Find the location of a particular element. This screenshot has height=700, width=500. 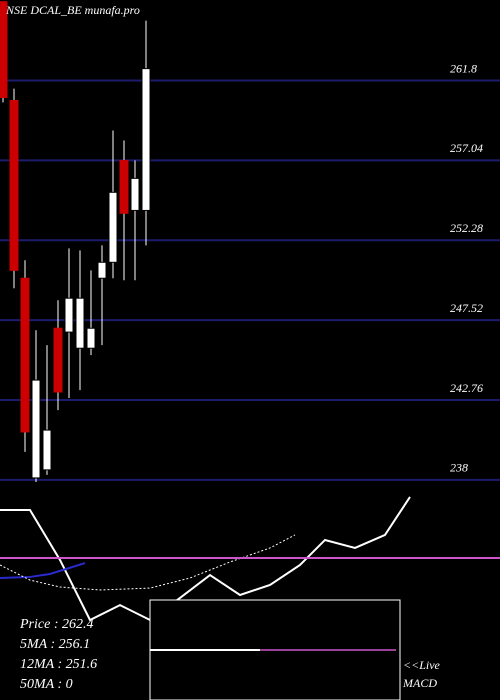

y-tick-label: 247.52 is located at coordinates (466, 308).